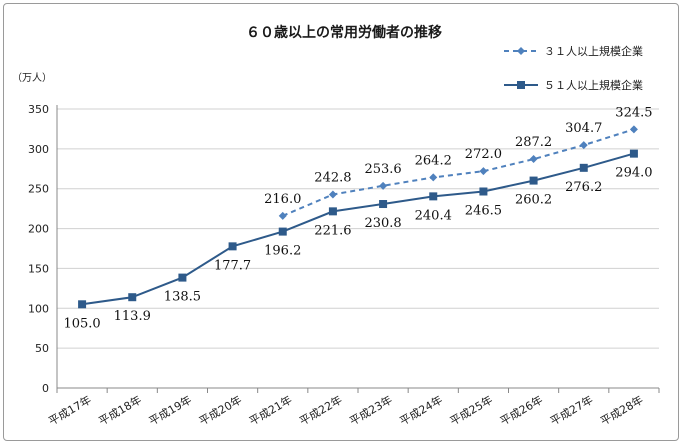 The height and width of the screenshot is (443, 682). Describe the element at coordinates (38, 229) in the screenshot. I see `y-tick-label: 200` at that location.